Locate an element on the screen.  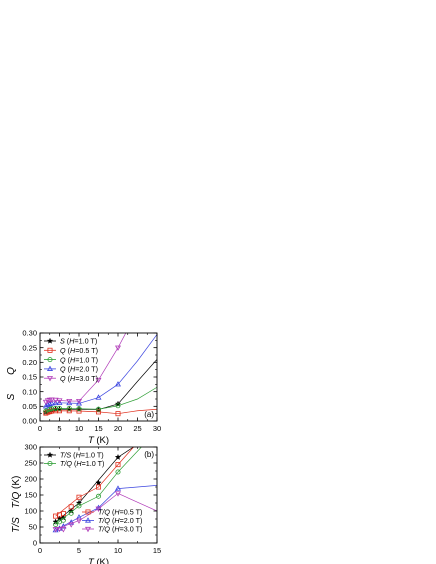
legend-item-t-q-h-0-5-t: T/Q (H=0.5 T) is located at coordinates (112, 512).